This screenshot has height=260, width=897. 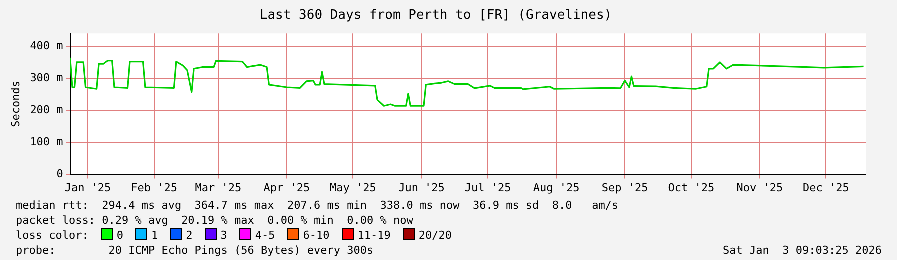 I want to click on y-axis-title: Seconds, so click(x=15, y=104).